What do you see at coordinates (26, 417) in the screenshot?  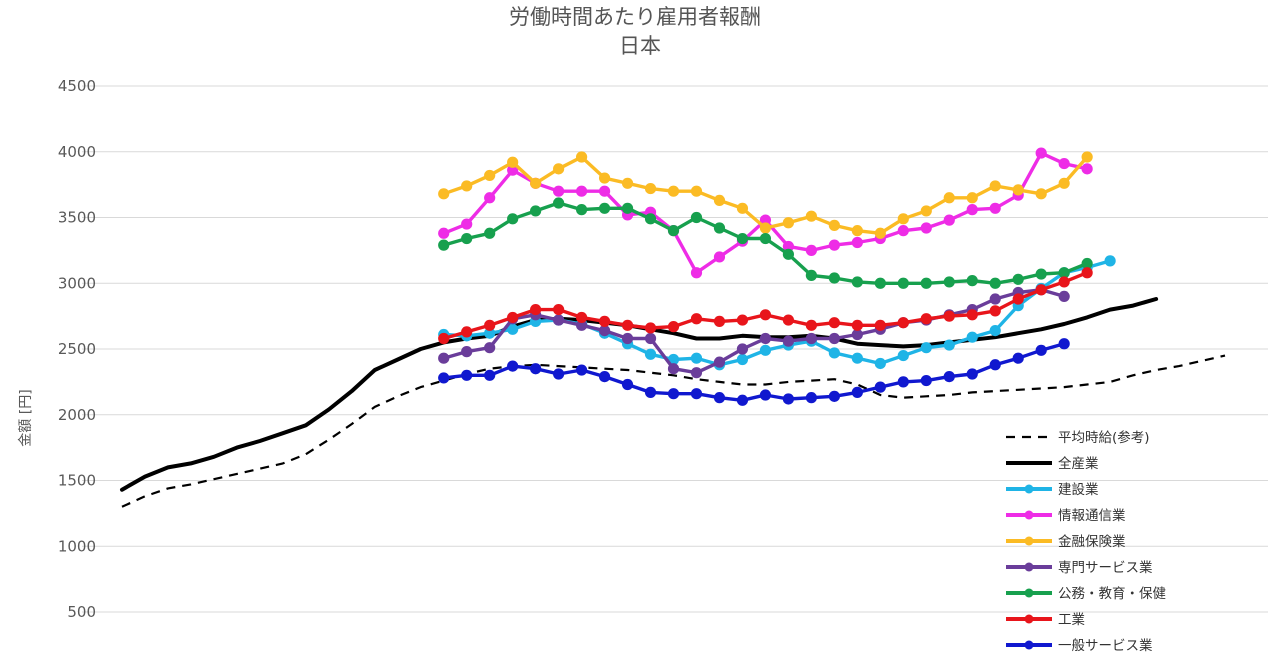 I see `y-axis-label: 金額 [円]` at bounding box center [26, 417].